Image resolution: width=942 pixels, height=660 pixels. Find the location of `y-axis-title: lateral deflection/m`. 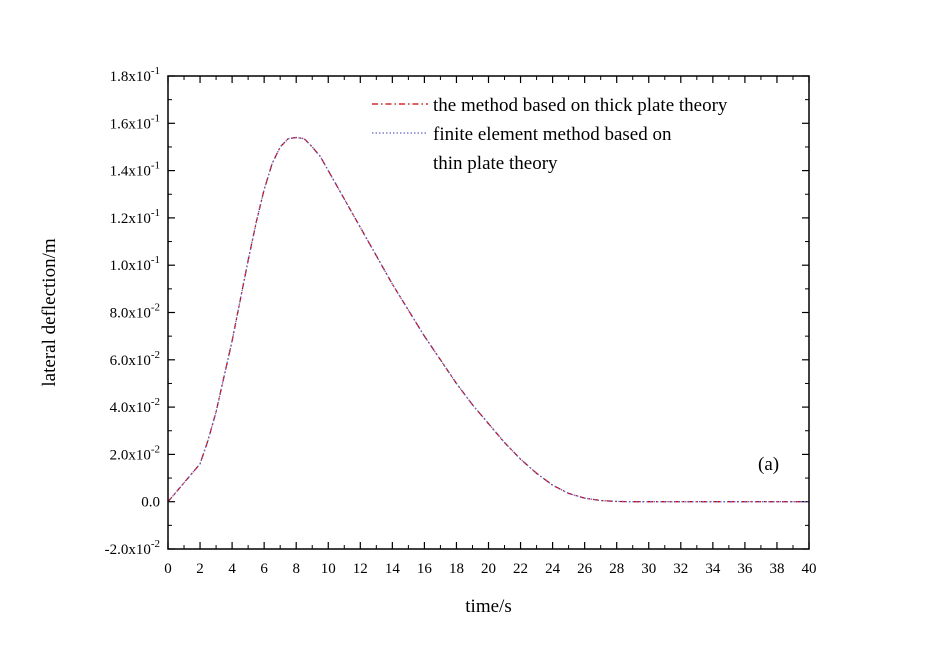

y-axis-title: lateral deflection/m is located at coordinates (49, 312).